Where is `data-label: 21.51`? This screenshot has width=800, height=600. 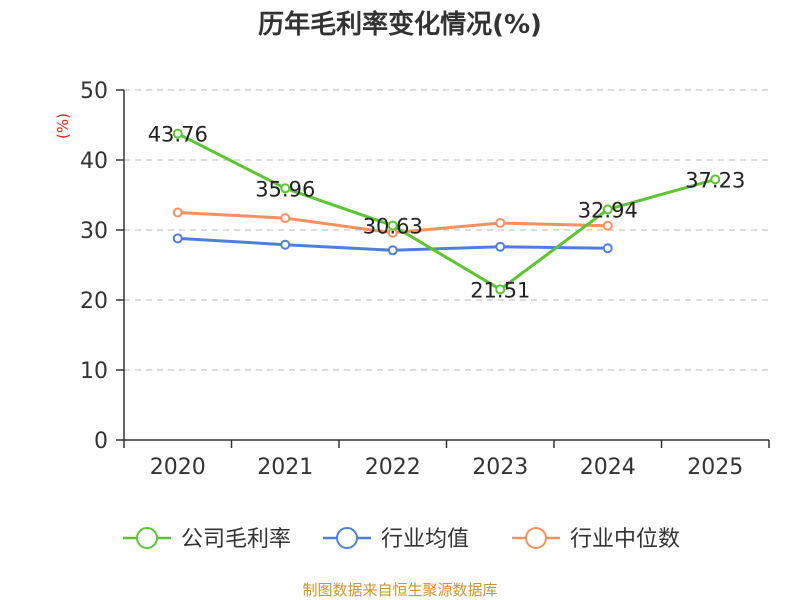 data-label: 21.51 is located at coordinates (500, 290).